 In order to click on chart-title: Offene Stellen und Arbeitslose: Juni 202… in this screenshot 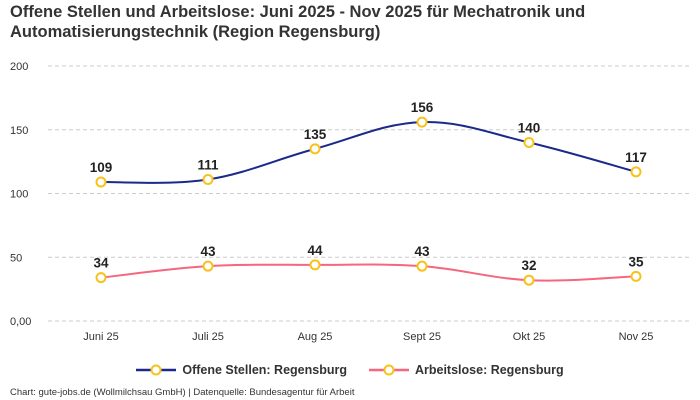, I will do `click(298, 22)`.